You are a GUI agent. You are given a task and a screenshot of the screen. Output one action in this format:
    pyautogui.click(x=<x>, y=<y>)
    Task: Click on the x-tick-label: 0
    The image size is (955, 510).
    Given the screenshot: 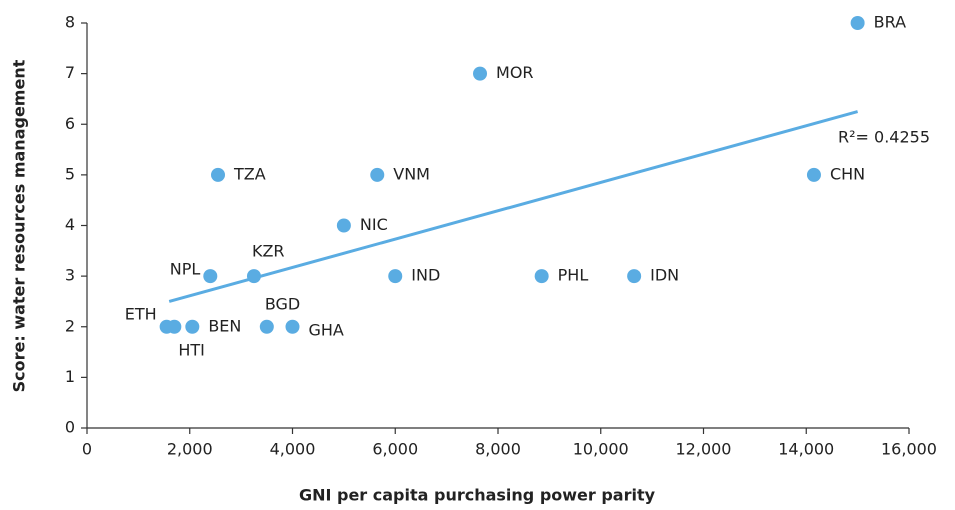 What is the action you would take?
    pyautogui.click(x=87, y=449)
    